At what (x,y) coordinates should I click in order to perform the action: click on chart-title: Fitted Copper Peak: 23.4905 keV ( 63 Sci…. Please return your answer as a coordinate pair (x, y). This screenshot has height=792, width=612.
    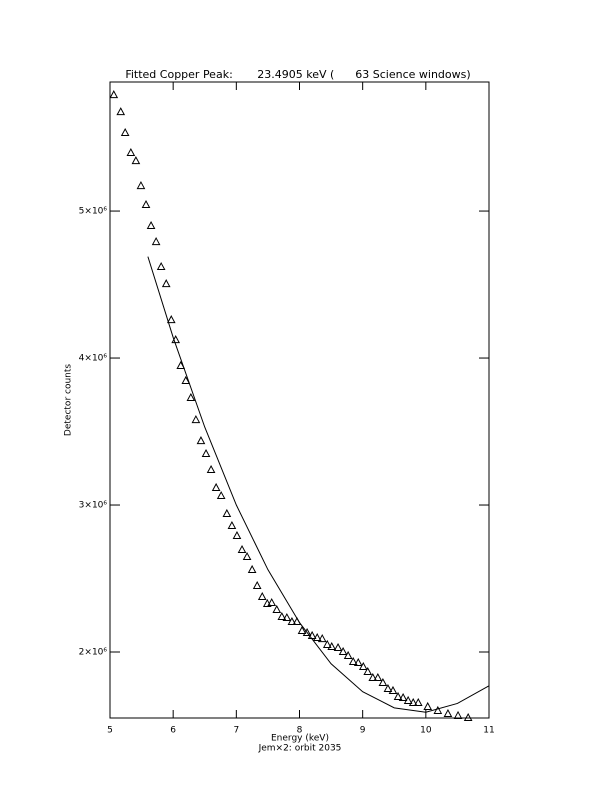
    Looking at the image, I should click on (297, 74).